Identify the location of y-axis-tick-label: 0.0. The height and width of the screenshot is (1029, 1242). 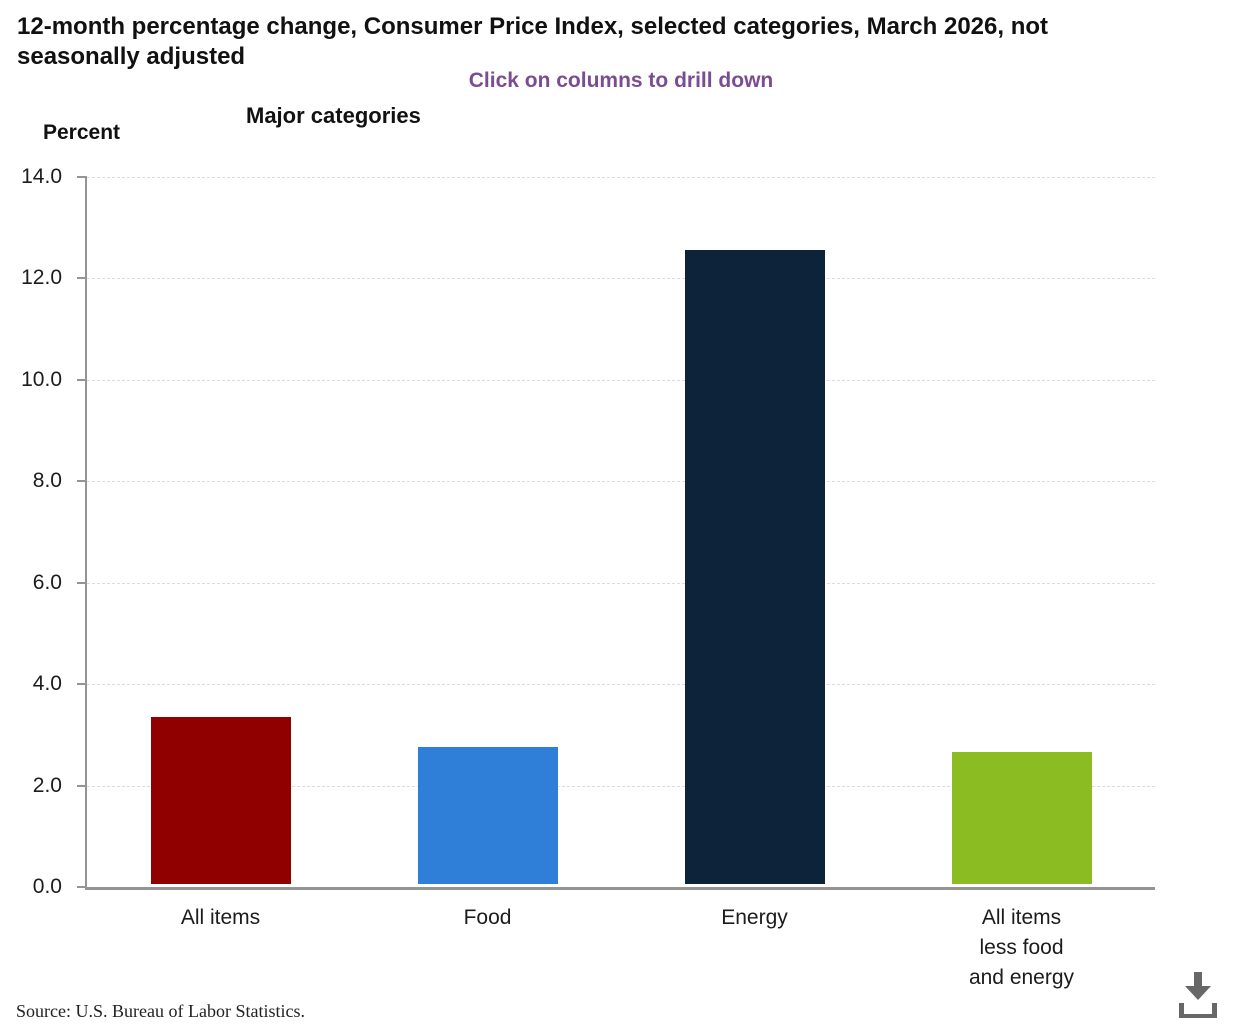
(47, 886).